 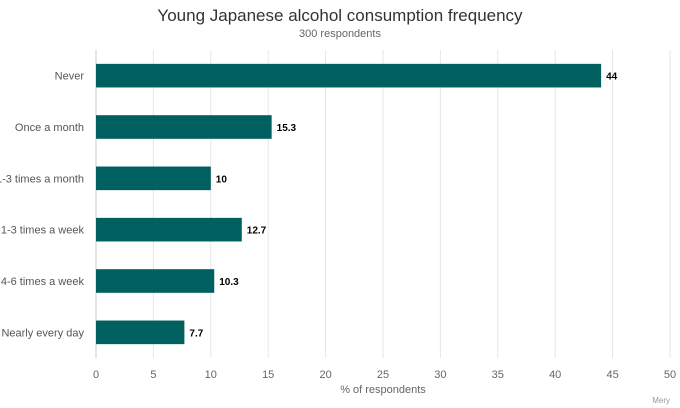 I want to click on x-tick-labels: 0 5 10 15 20 25 30 35 40 45 50, so click(x=384, y=375).